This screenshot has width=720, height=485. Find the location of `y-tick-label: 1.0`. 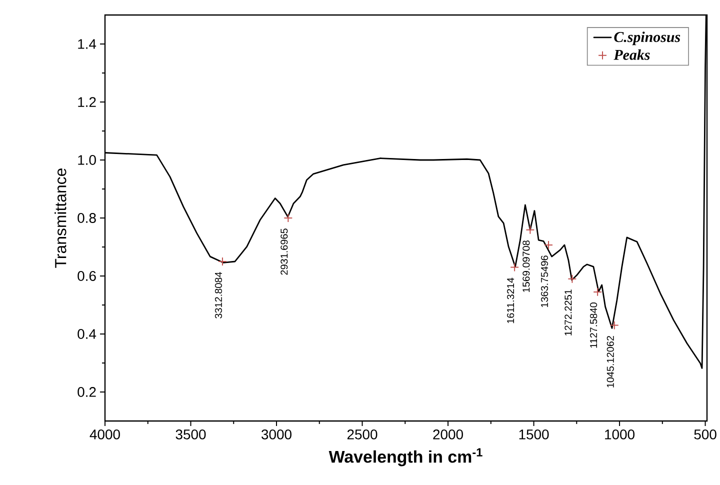

y-tick-label: 1.0 is located at coordinates (87, 160).